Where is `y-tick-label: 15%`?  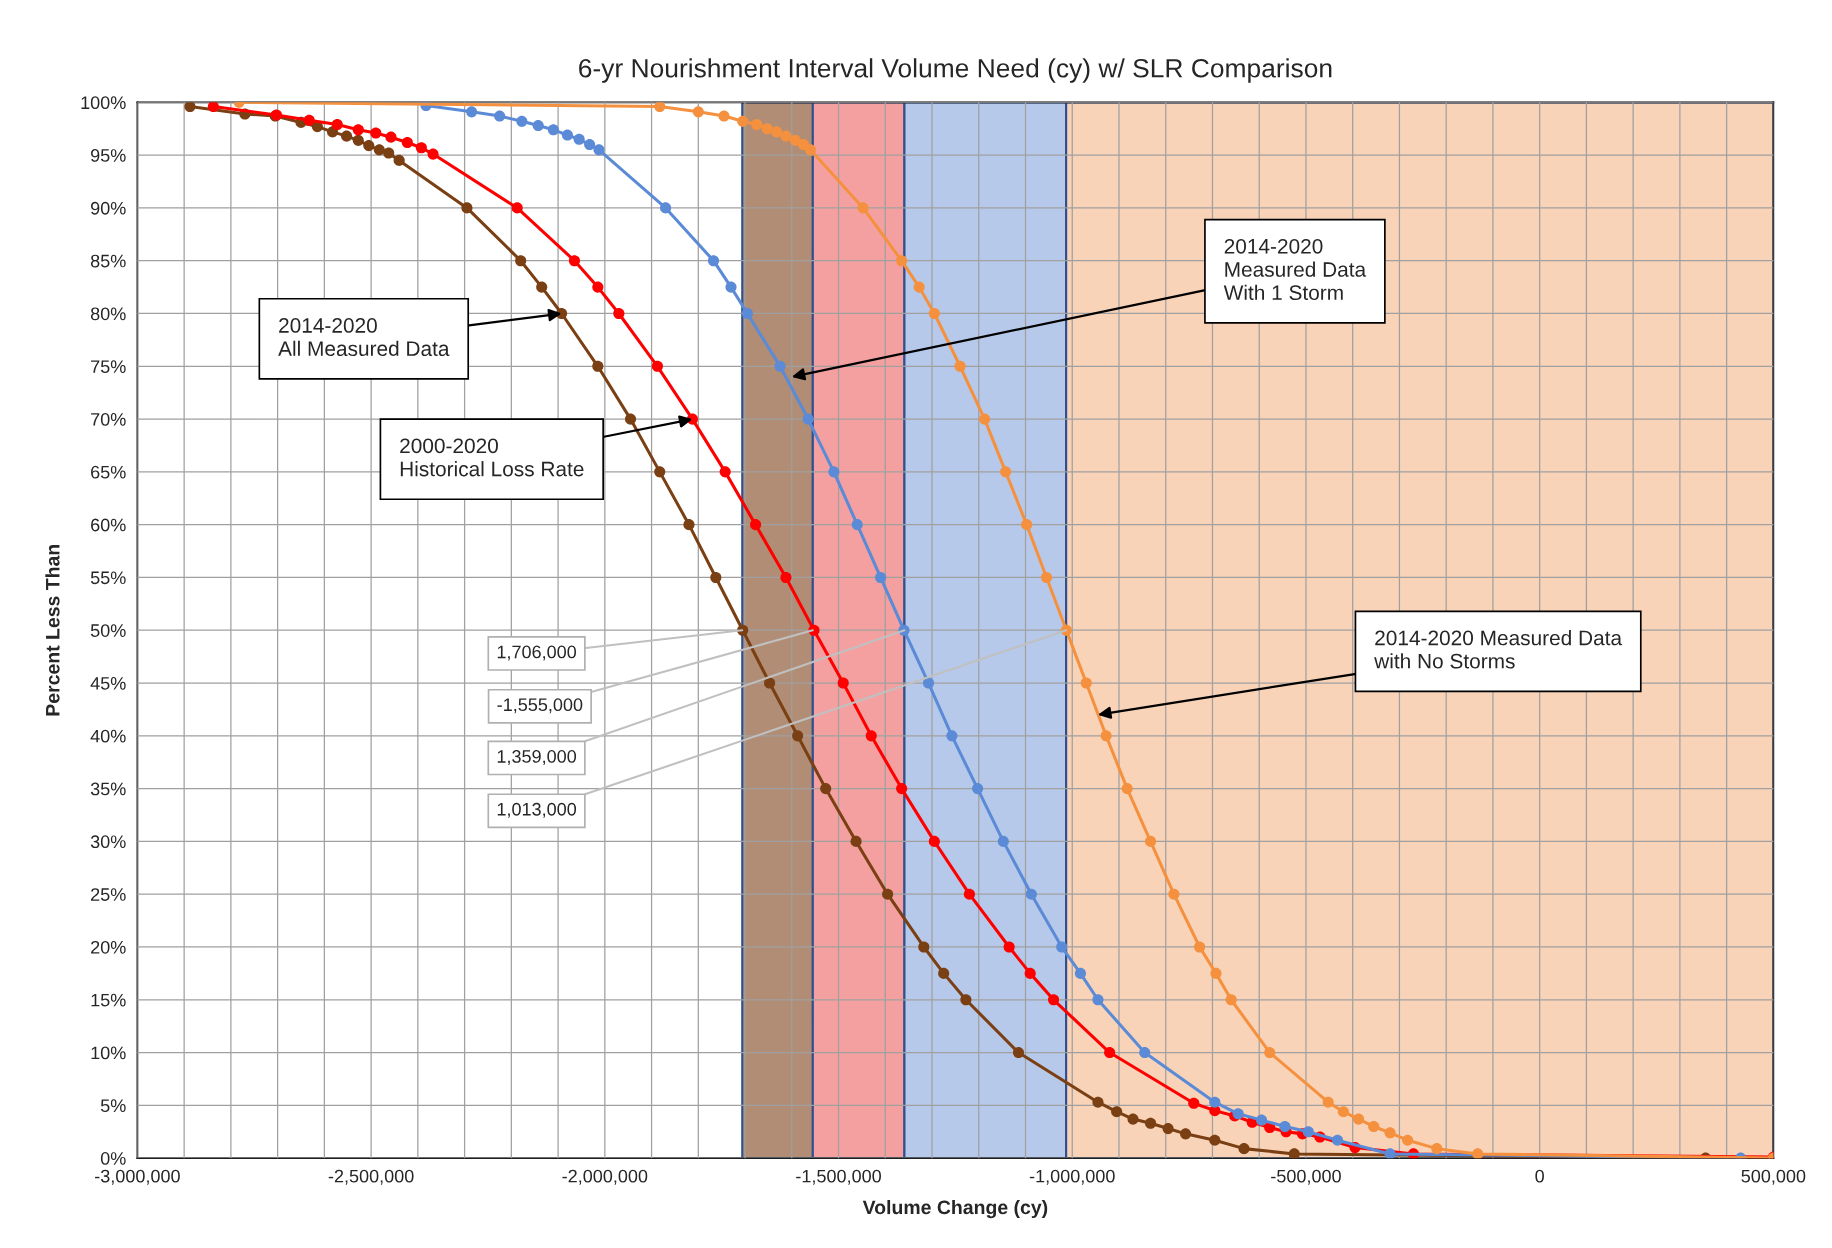 y-tick-label: 15% is located at coordinates (108, 1000).